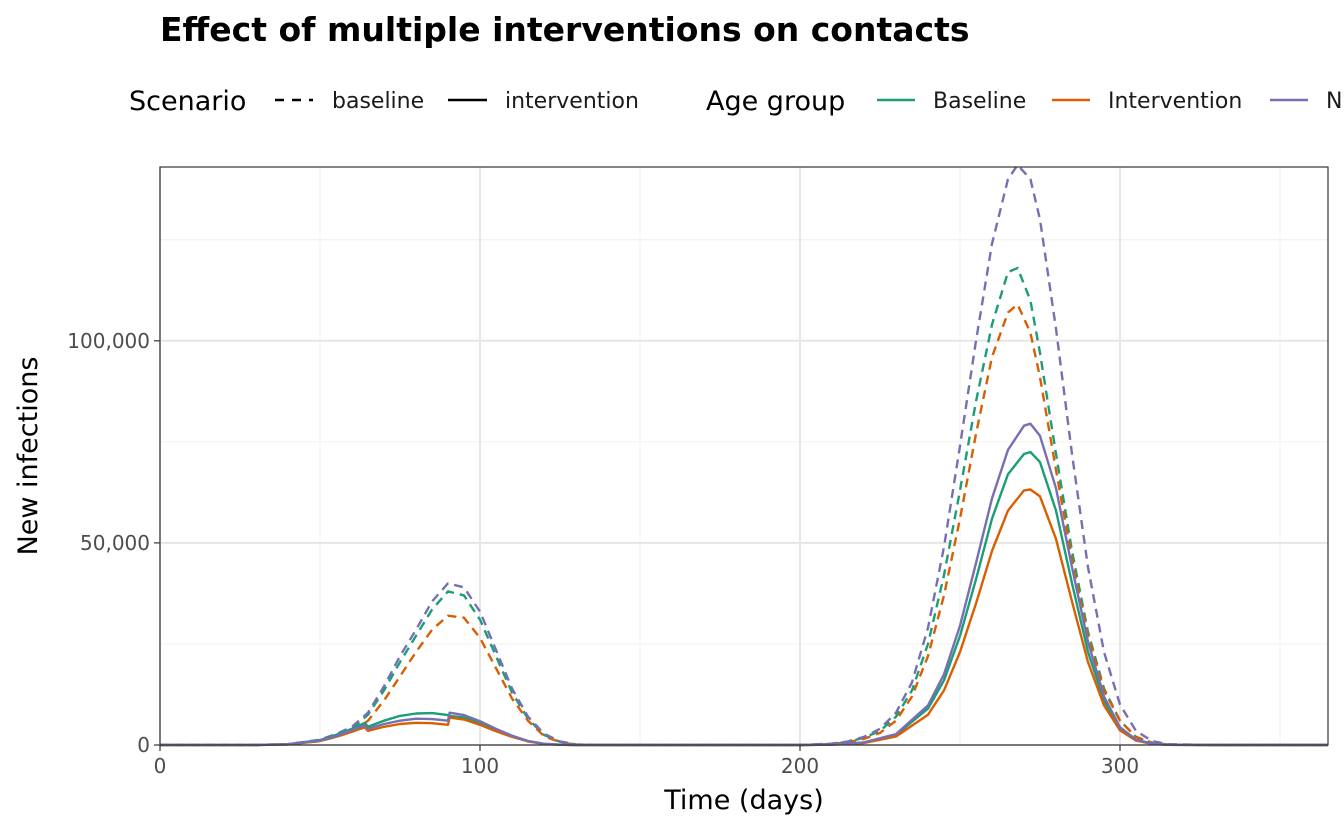 The height and width of the screenshot is (830, 1344). I want to click on legend-label-color-n: N, so click(1334, 101).